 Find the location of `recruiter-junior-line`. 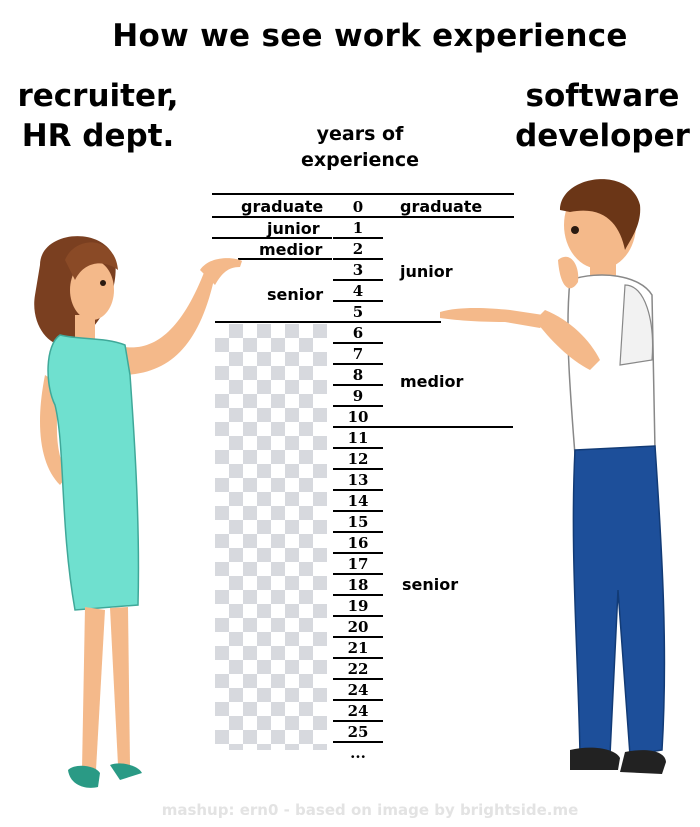

recruiter-junior-line is located at coordinates (272, 238).